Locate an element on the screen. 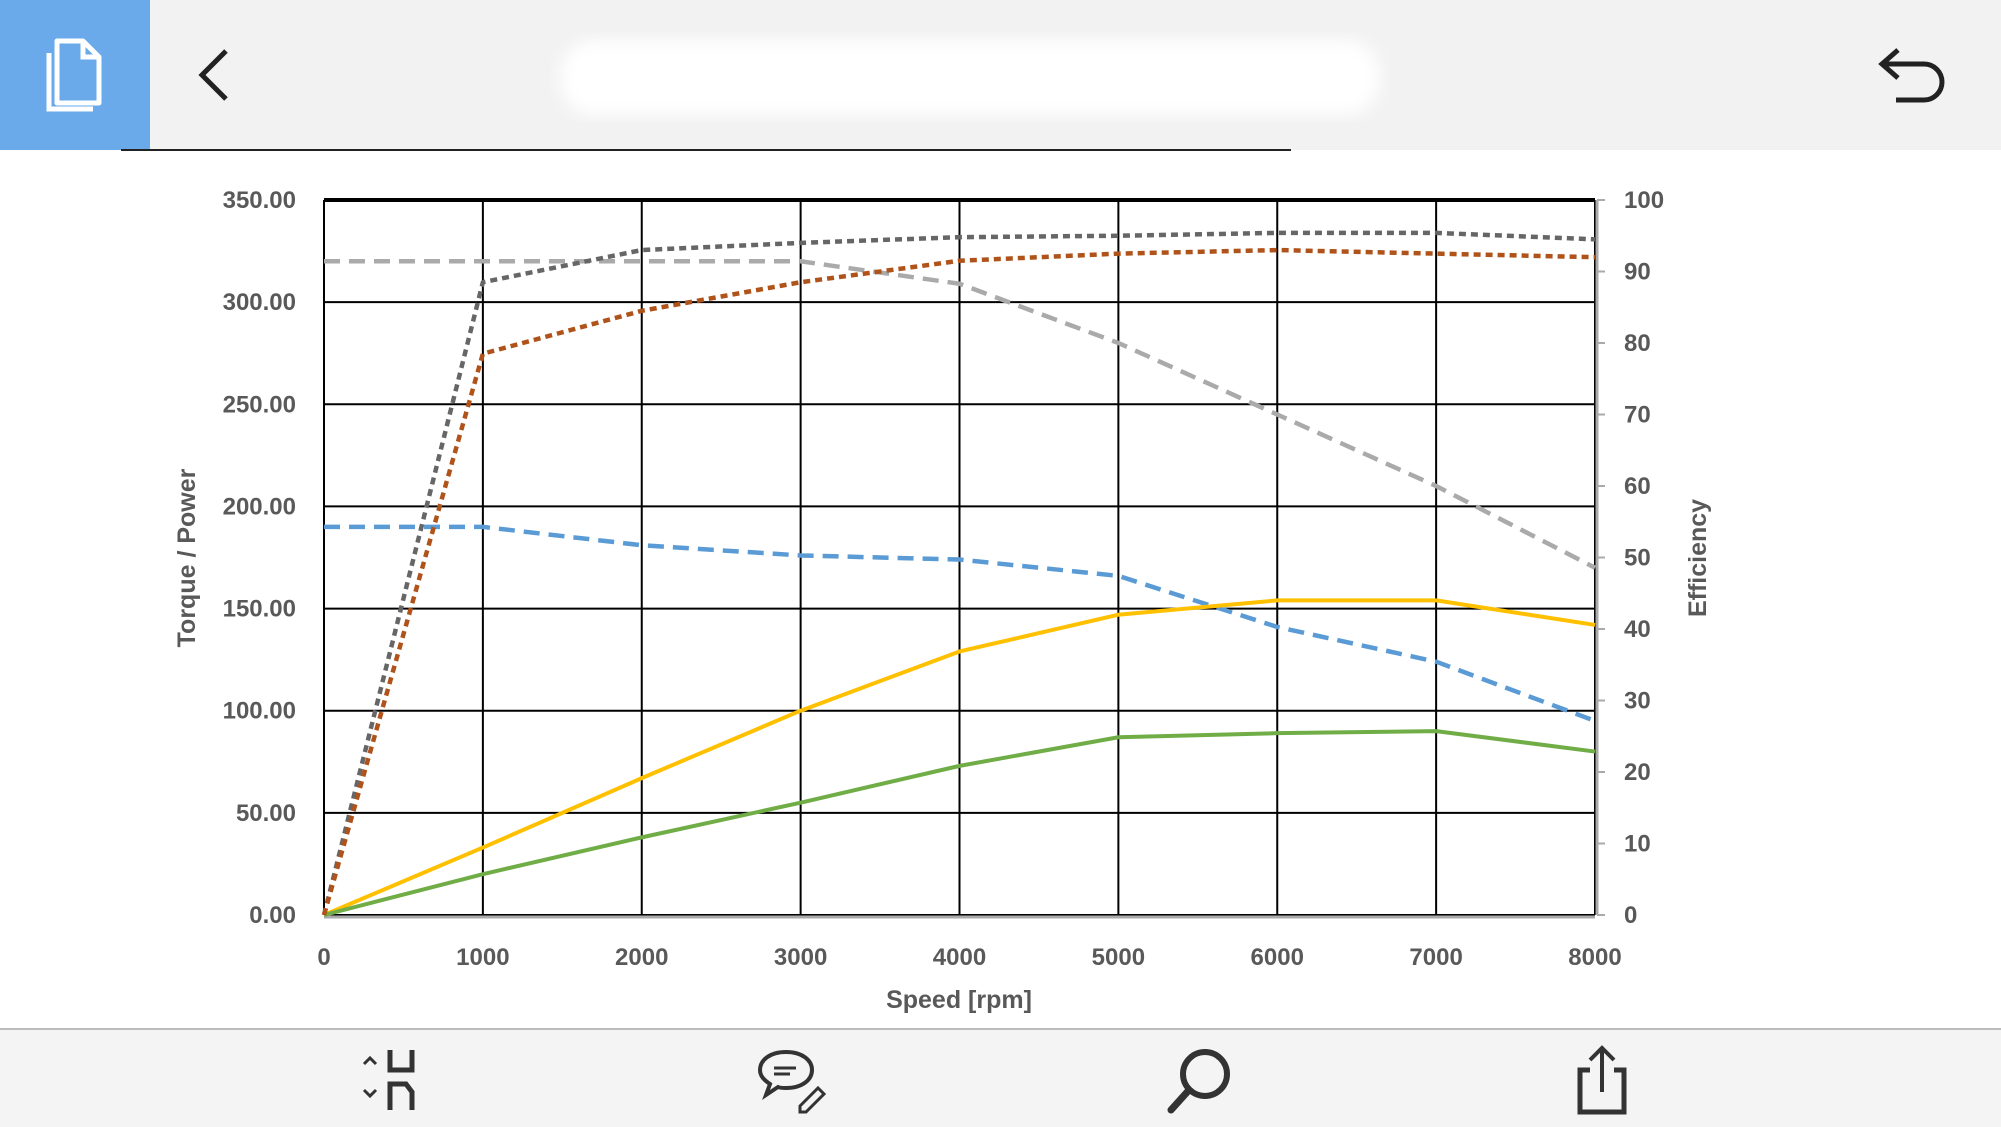  y2-tick-label: 20 is located at coordinates (1637, 772).